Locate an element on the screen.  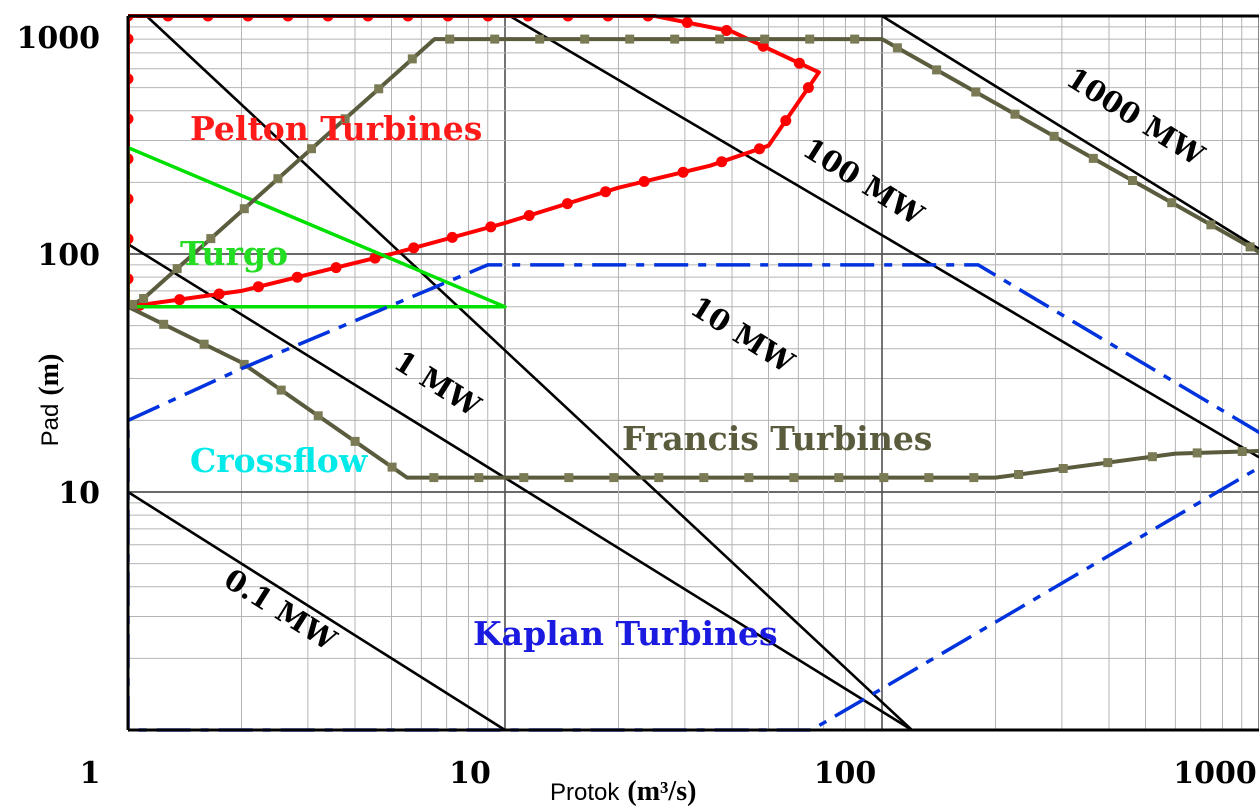
svg-text:Pad(m): Pad (m) is located at coordinates (49, 400).